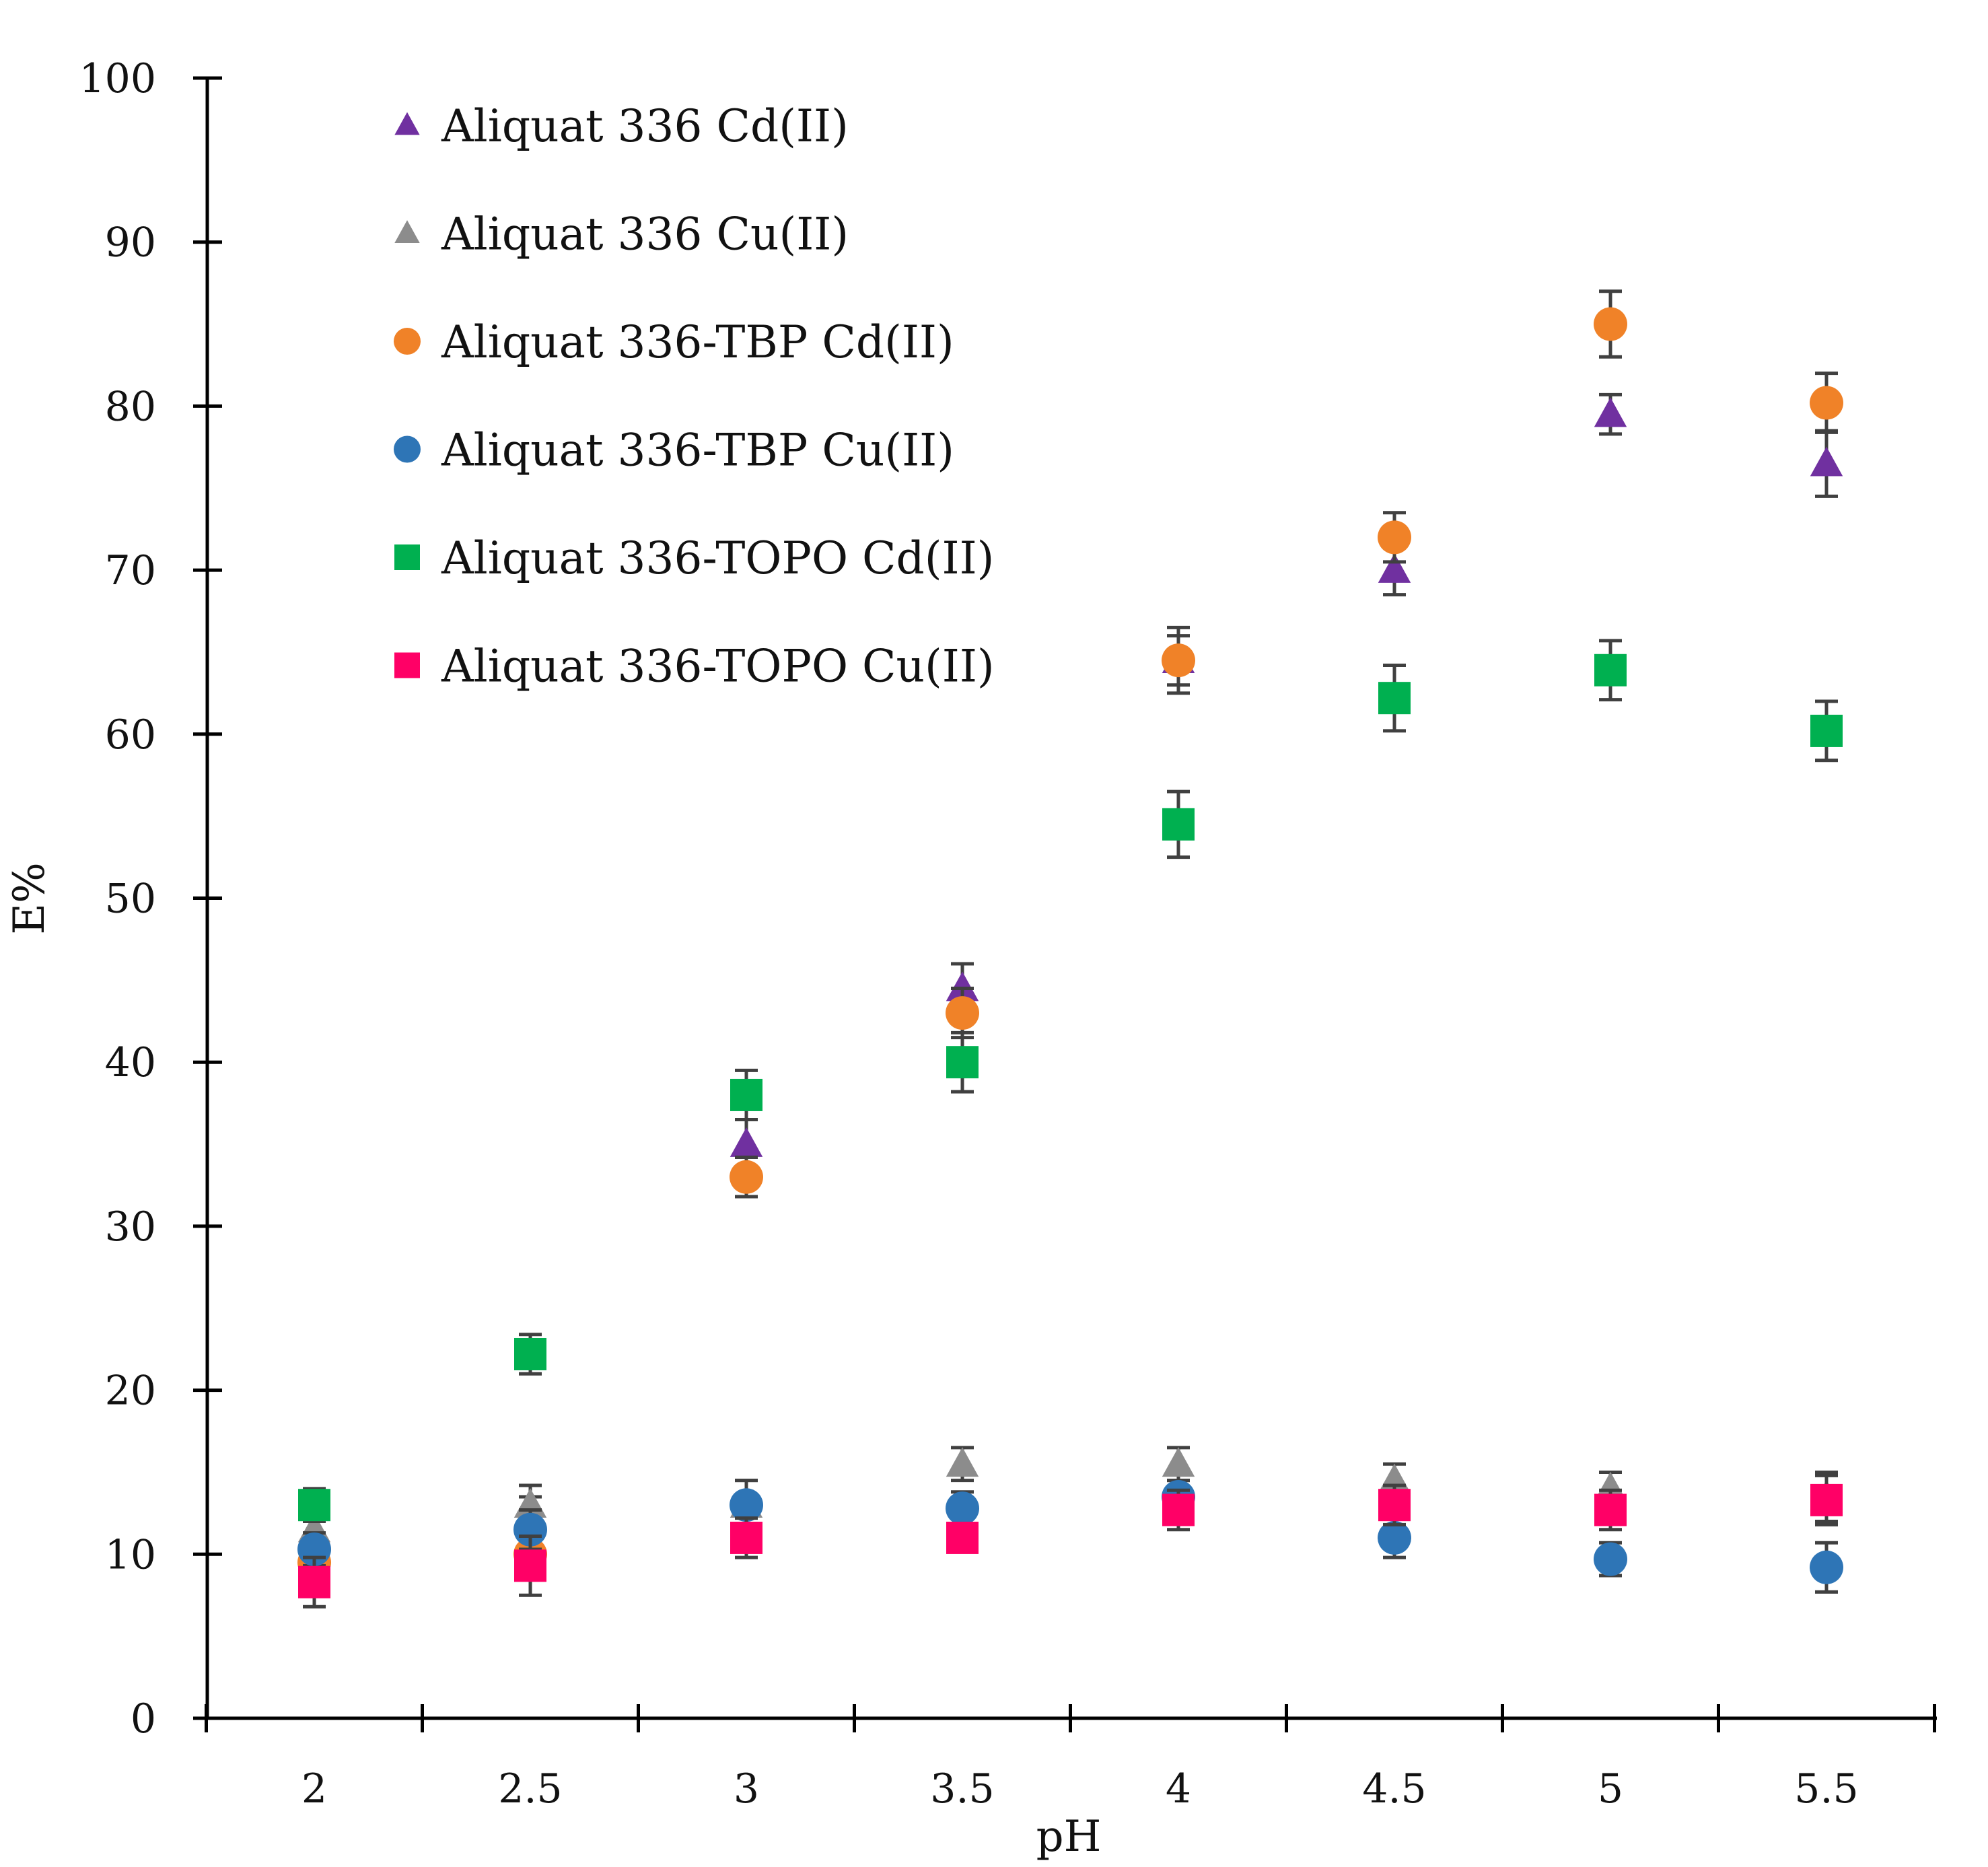 This screenshot has width=1988, height=1867. I want to click on y-tick-label: 60, so click(130, 735).